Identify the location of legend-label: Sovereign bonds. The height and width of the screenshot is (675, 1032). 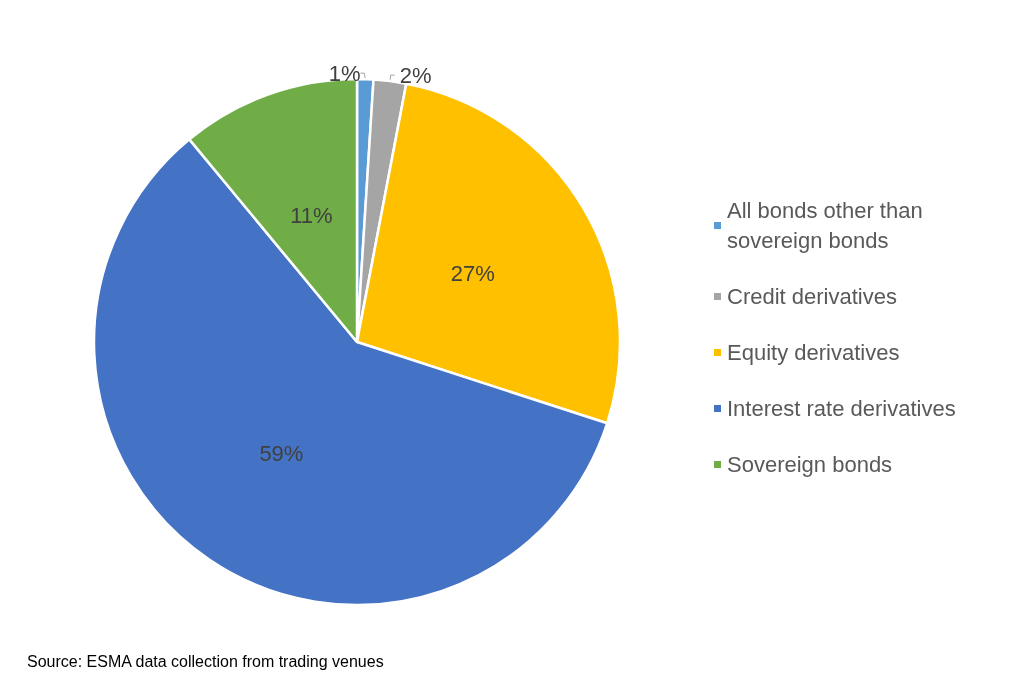
(810, 464).